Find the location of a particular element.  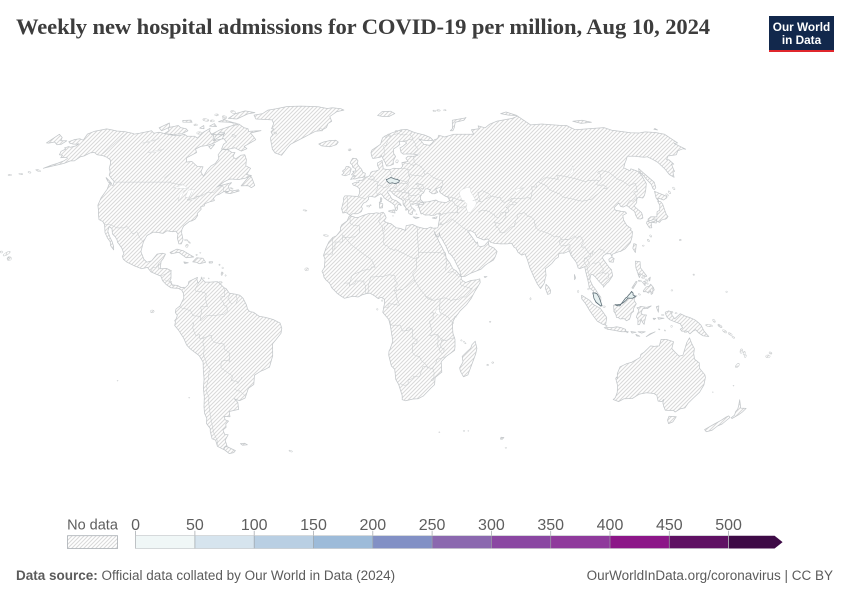

svg-text: 400 is located at coordinates (610, 525).